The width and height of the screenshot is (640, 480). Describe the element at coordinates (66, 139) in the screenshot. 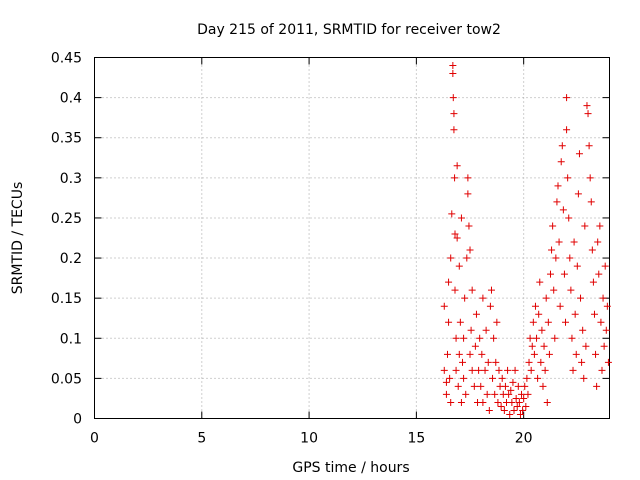

I see `y-tick-label: 0.35` at that location.